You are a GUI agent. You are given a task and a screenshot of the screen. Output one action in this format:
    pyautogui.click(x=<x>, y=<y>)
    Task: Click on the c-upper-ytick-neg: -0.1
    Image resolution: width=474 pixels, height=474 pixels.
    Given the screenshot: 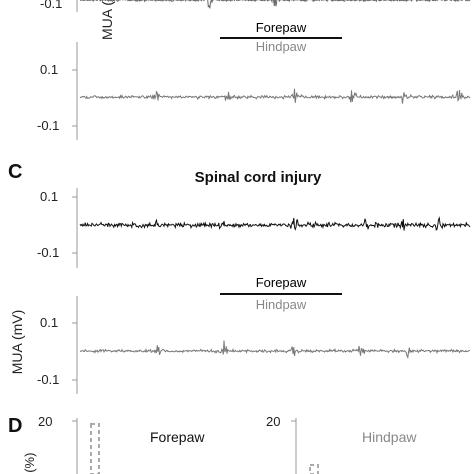 What is the action you would take?
    pyautogui.click(x=48, y=252)
    